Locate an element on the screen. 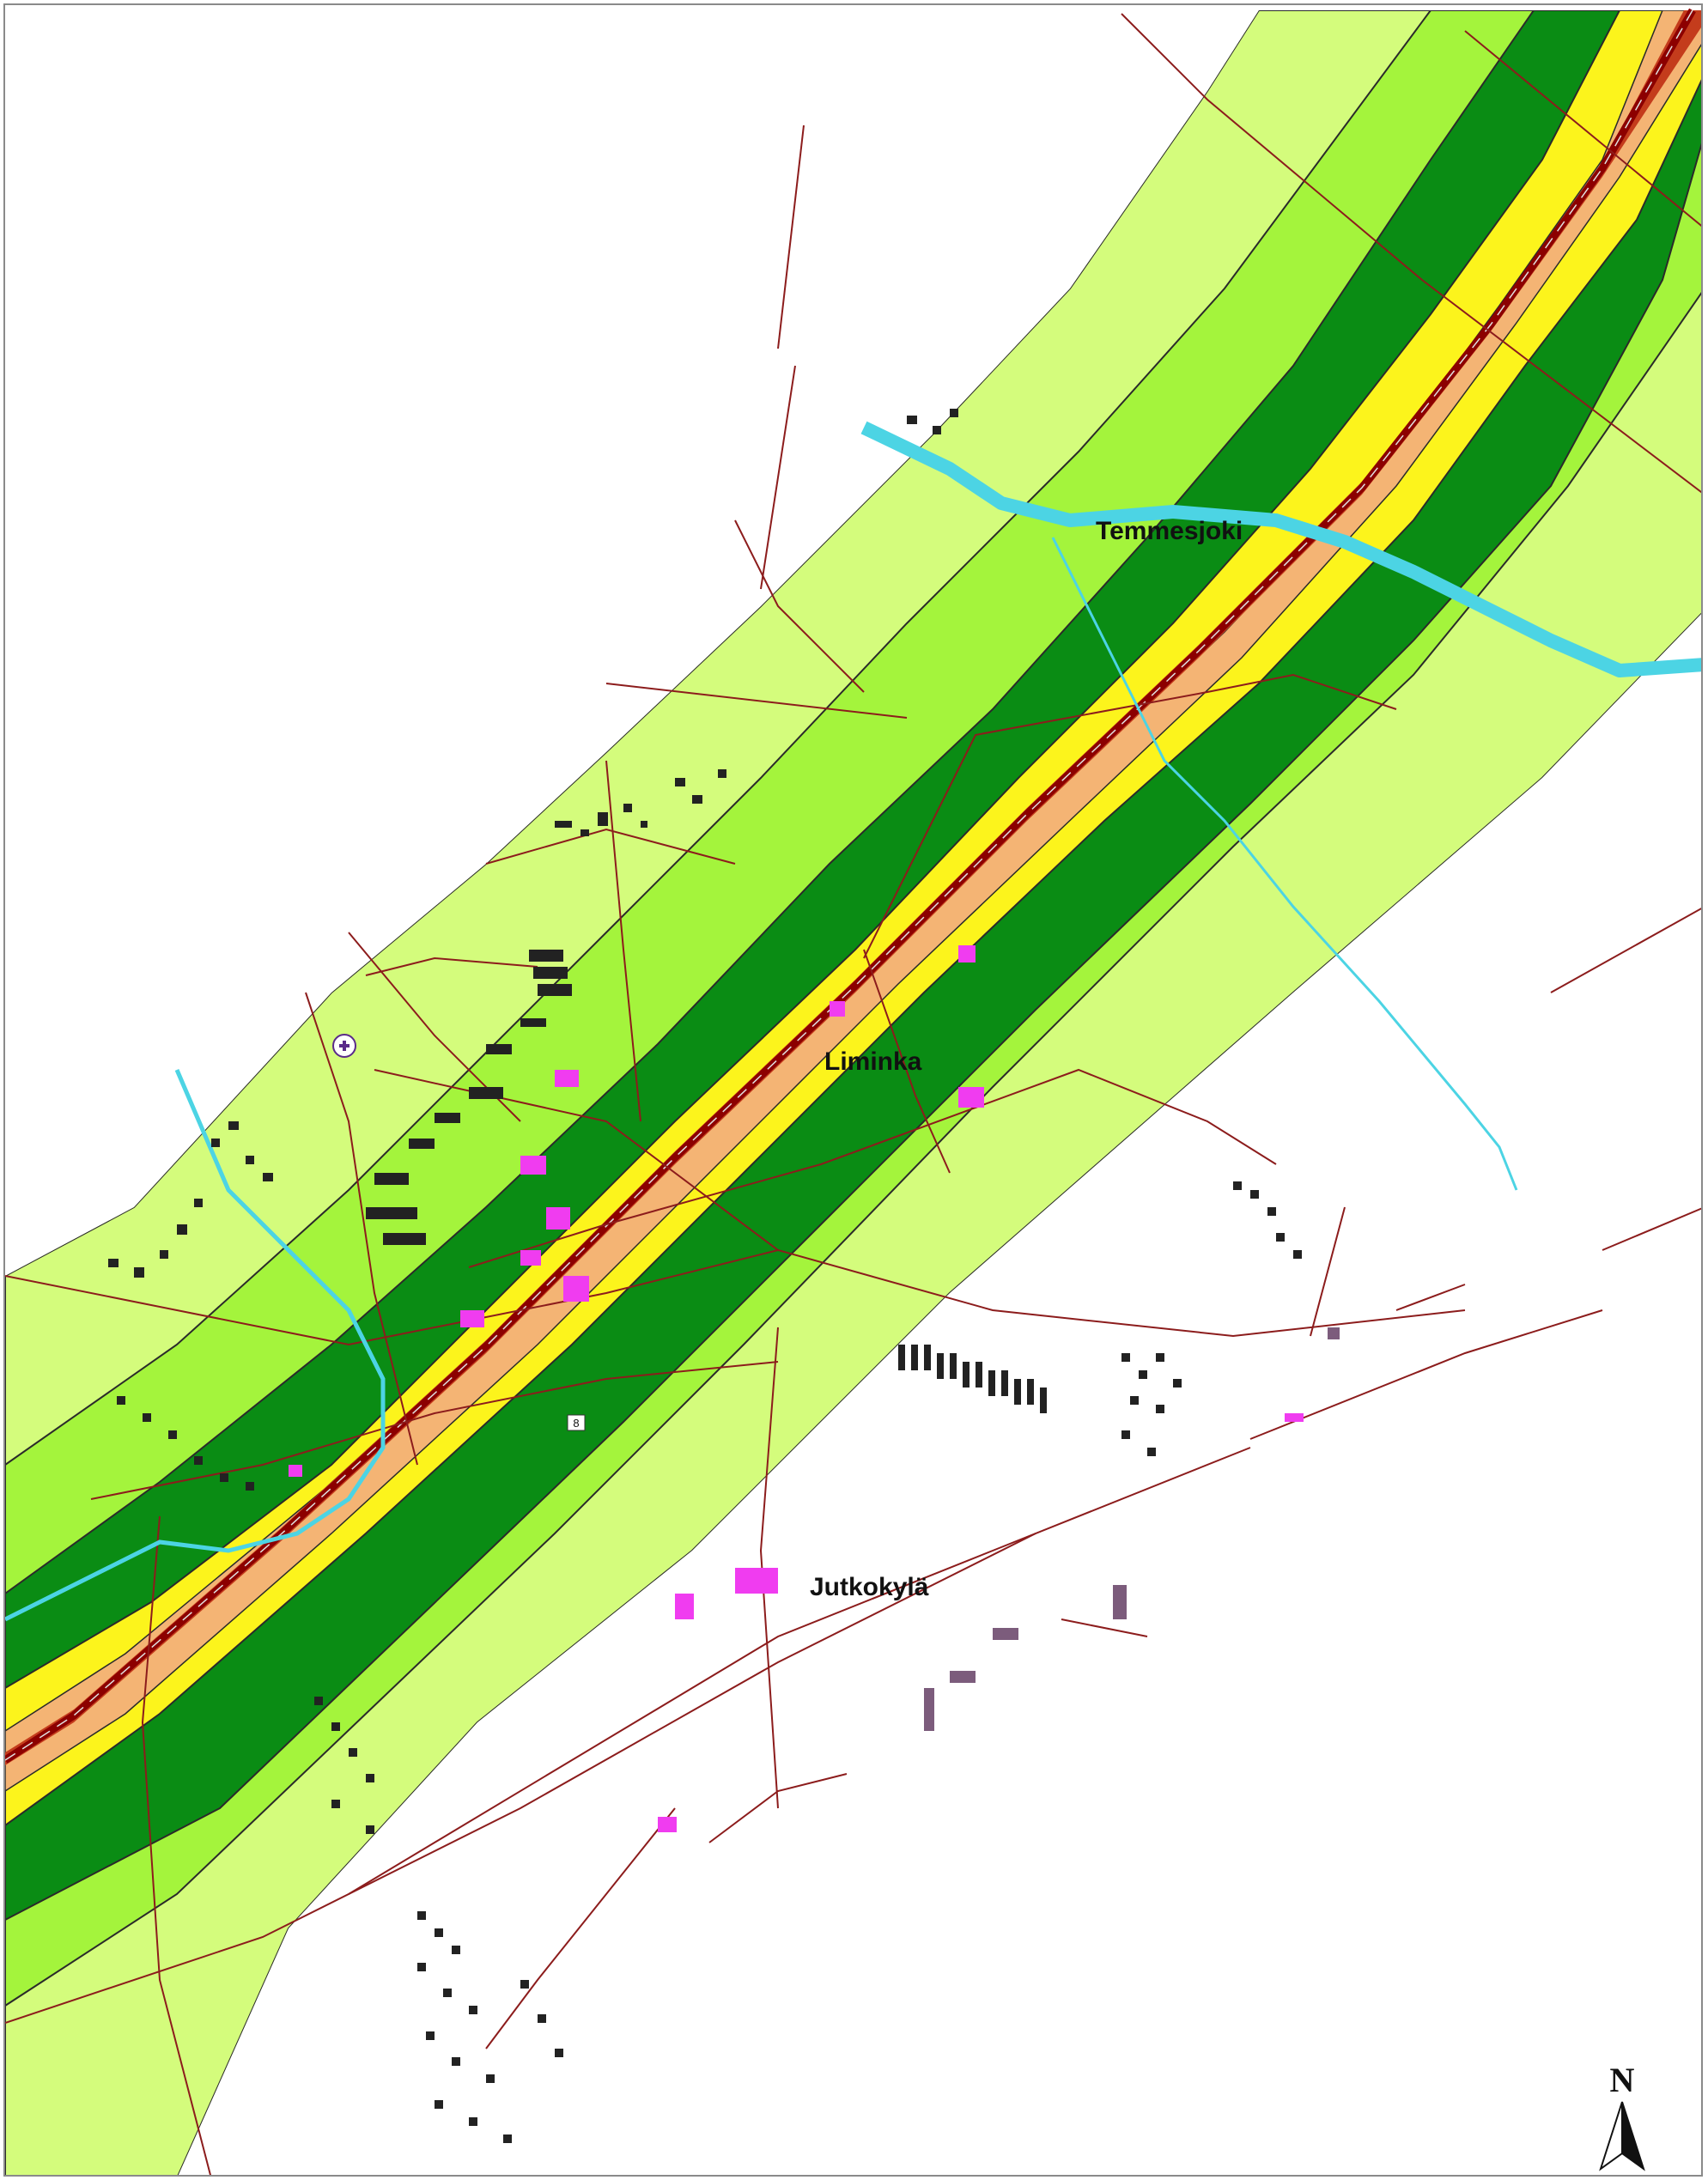 The image size is (1708, 2180). north-arrow-label: N is located at coordinates (1622, 2080).